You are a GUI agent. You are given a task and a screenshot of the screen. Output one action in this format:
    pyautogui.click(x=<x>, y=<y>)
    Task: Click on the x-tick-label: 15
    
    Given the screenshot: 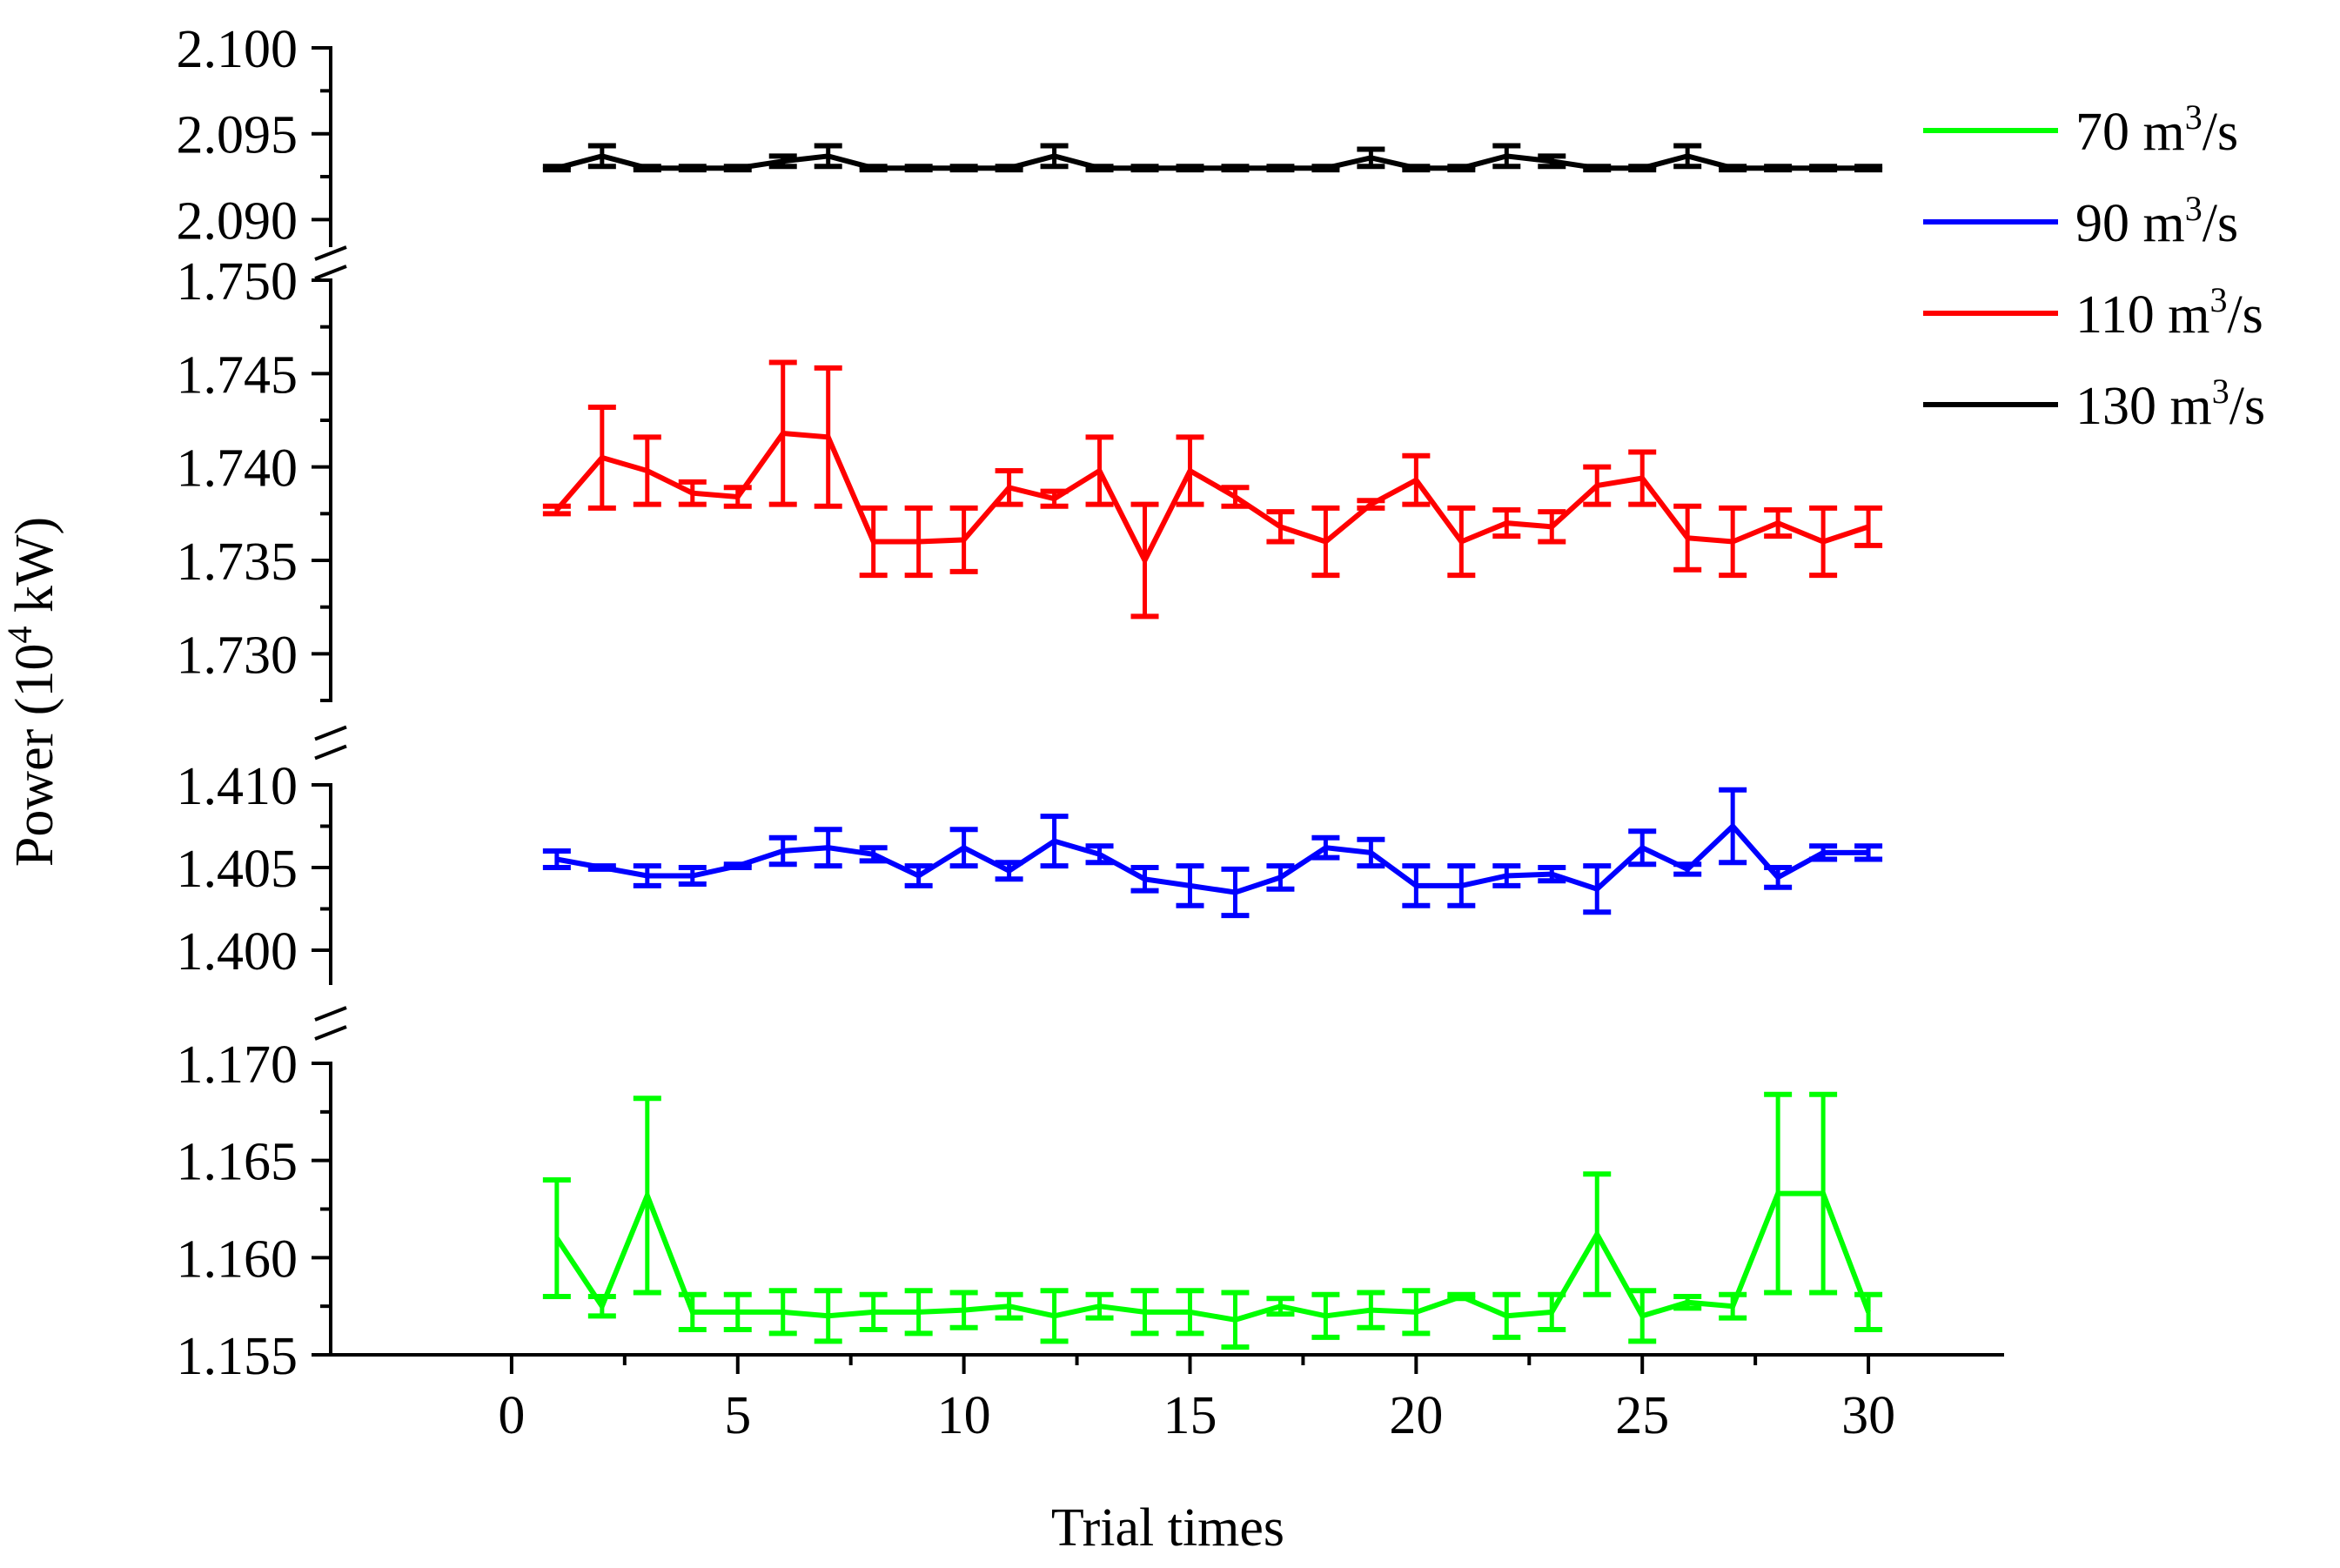 What is the action you would take?
    pyautogui.click(x=1190, y=1415)
    